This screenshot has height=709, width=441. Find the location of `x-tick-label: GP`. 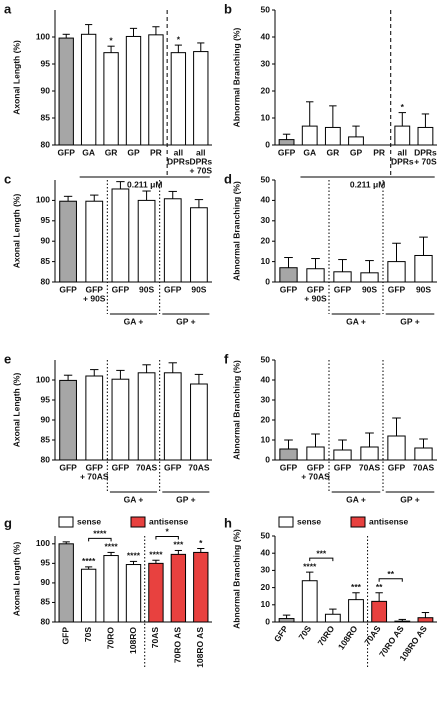

x-tick-label: GP is located at coordinates (133, 152).